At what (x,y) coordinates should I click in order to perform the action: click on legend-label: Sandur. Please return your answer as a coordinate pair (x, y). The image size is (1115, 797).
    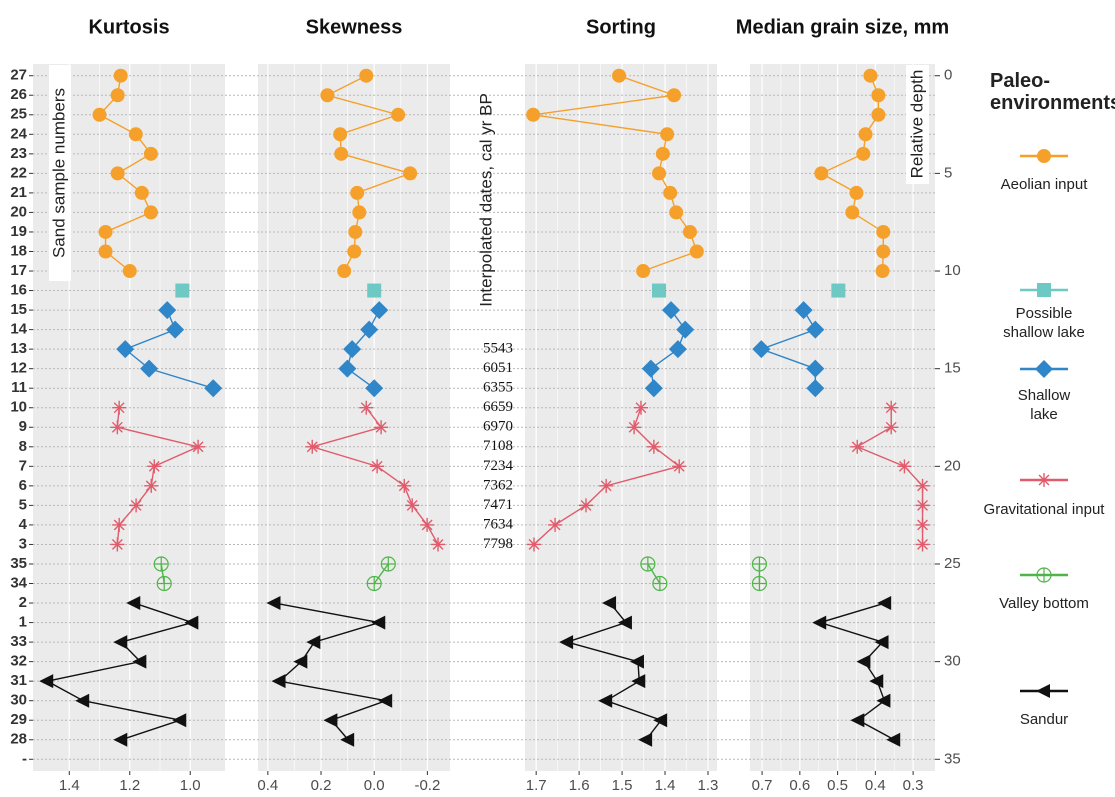
    Looking at the image, I should click on (1044, 719).